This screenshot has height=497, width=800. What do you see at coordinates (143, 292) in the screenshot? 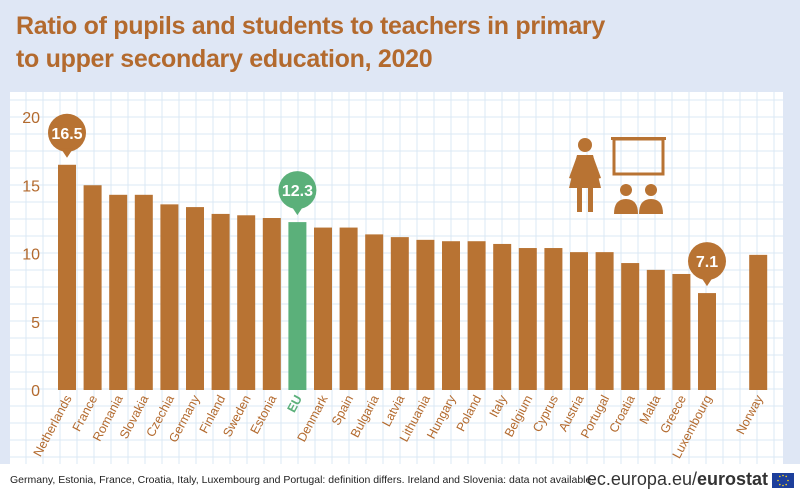
I see `bar-slovakia` at bounding box center [143, 292].